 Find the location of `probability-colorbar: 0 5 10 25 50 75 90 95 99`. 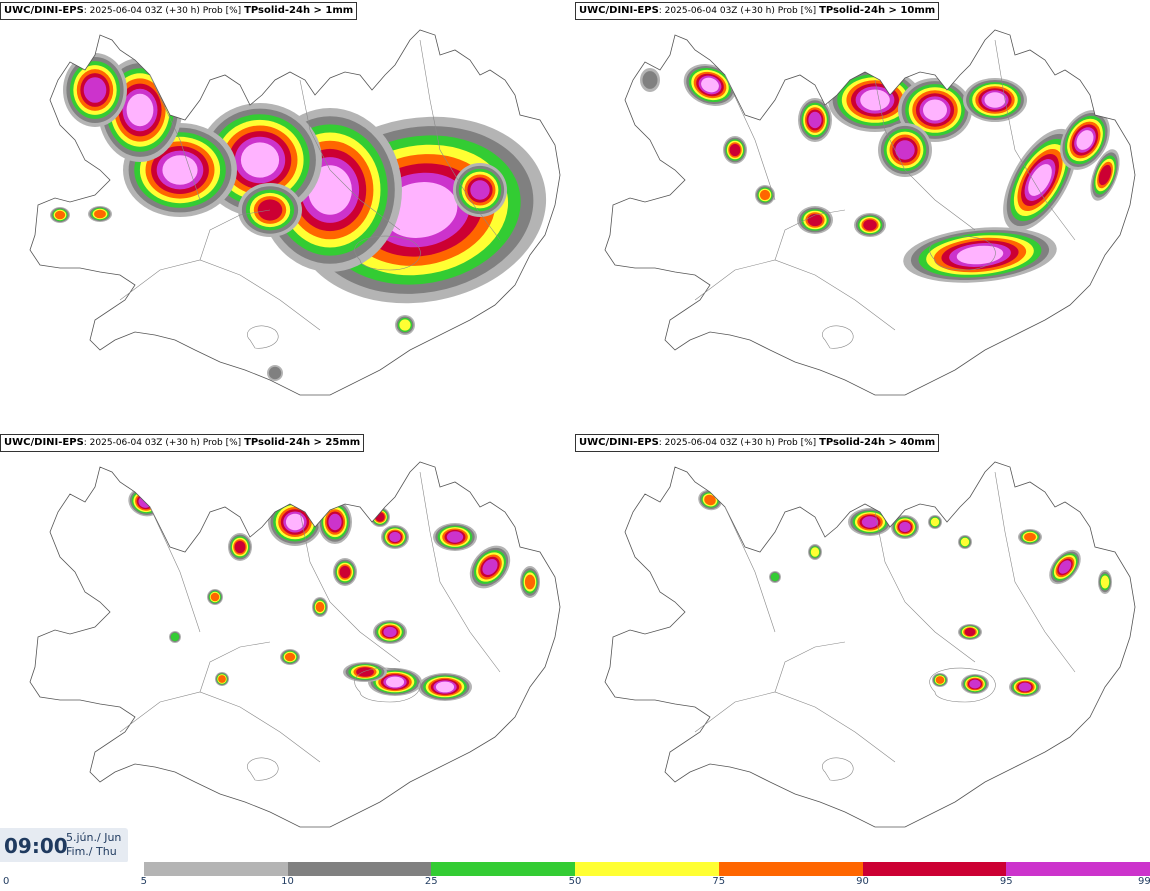

probability-colorbar: 0 5 10 25 50 75 90 95 99 is located at coordinates (575, 876).